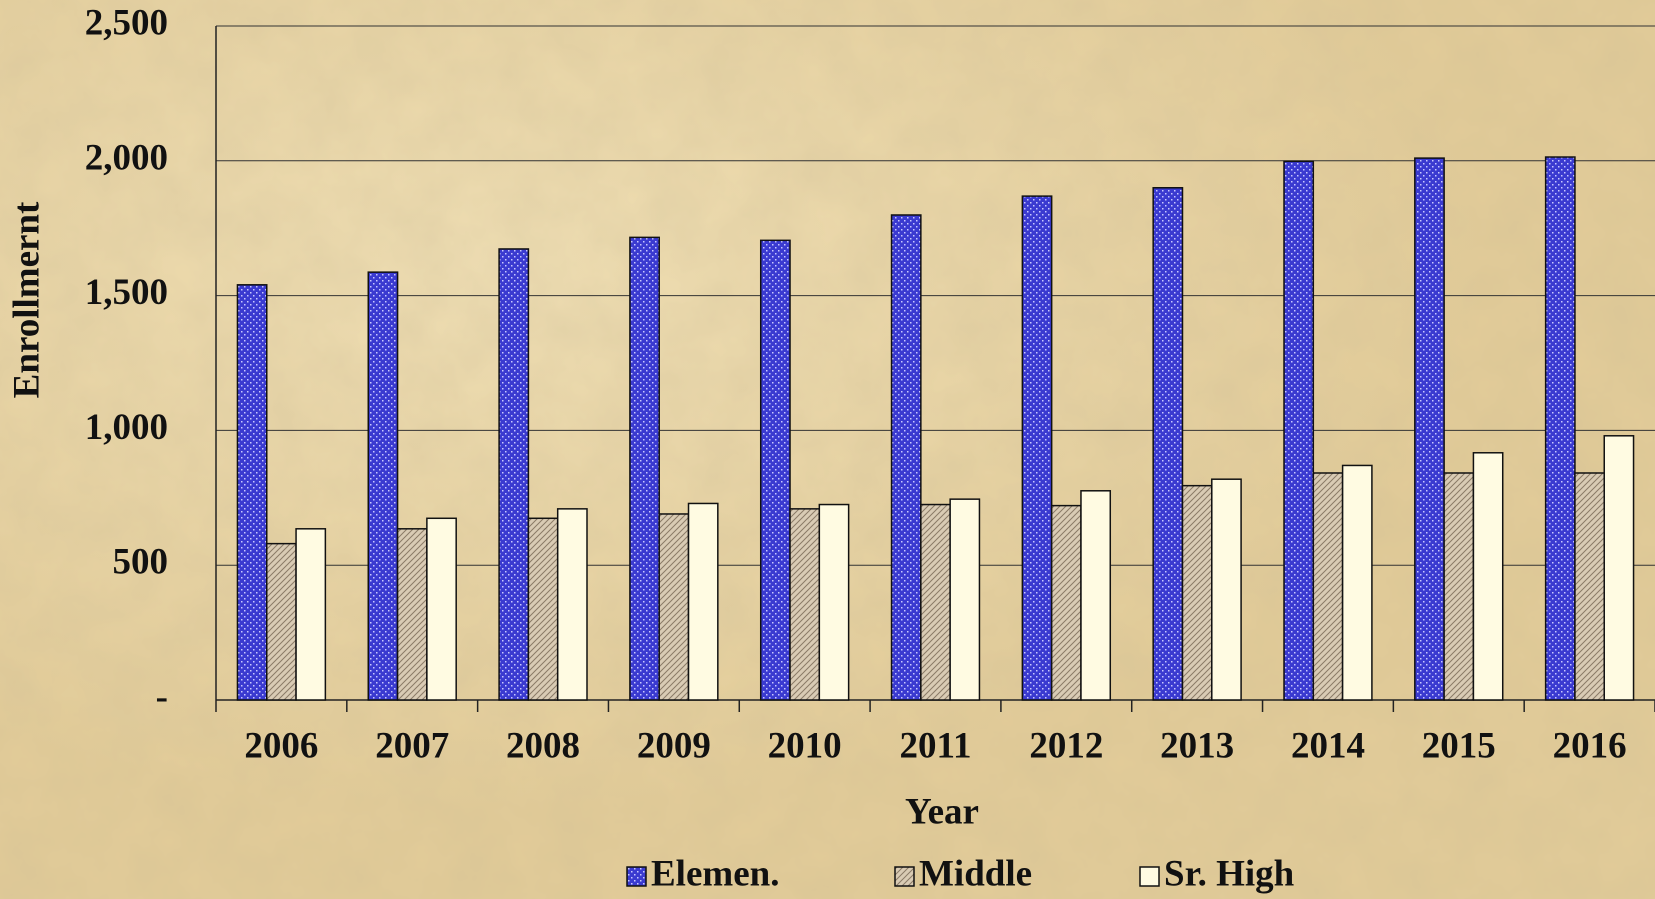 Image resolution: width=1655 pixels, height=899 pixels. Describe the element at coordinates (1229, 873) in the screenshot. I see `legend-label: Sr. High` at that location.